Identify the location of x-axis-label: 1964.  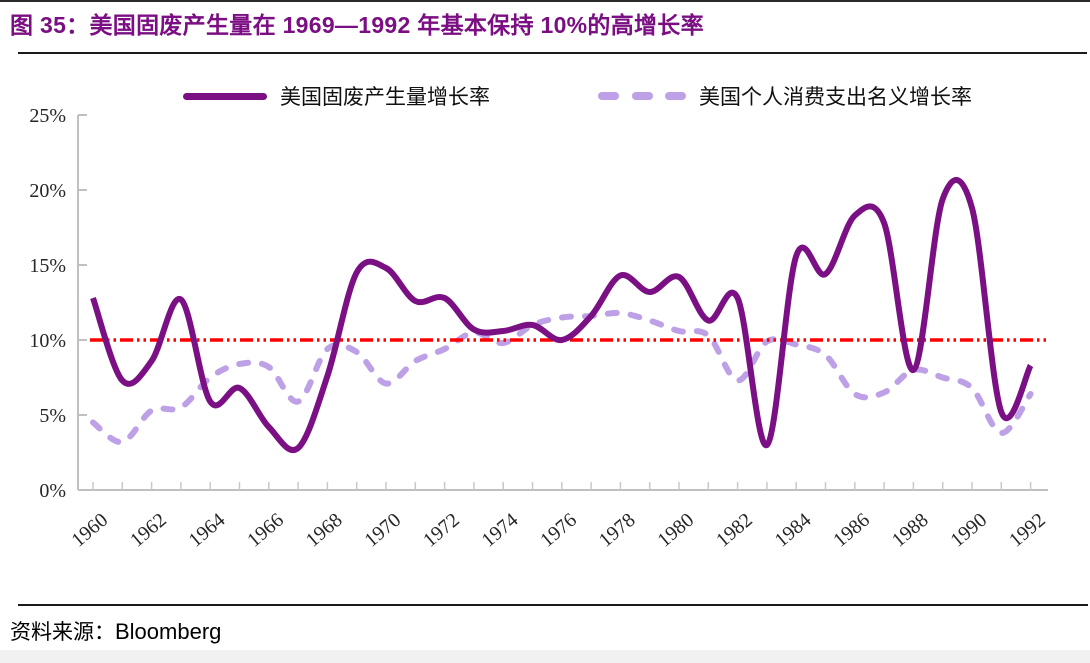
(207, 530).